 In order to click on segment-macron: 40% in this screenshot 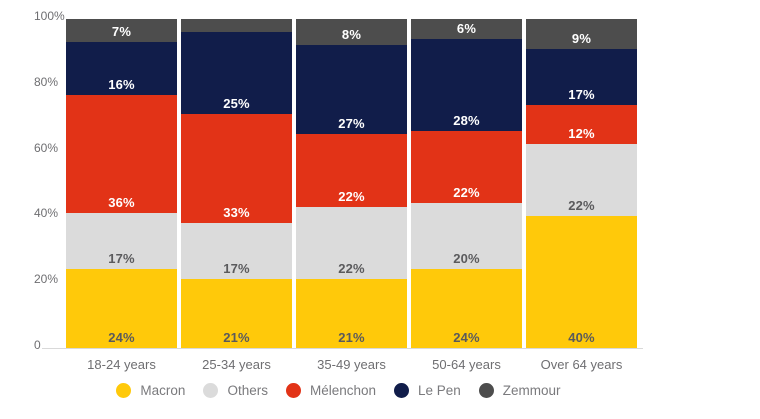, I will do `click(581, 282)`.